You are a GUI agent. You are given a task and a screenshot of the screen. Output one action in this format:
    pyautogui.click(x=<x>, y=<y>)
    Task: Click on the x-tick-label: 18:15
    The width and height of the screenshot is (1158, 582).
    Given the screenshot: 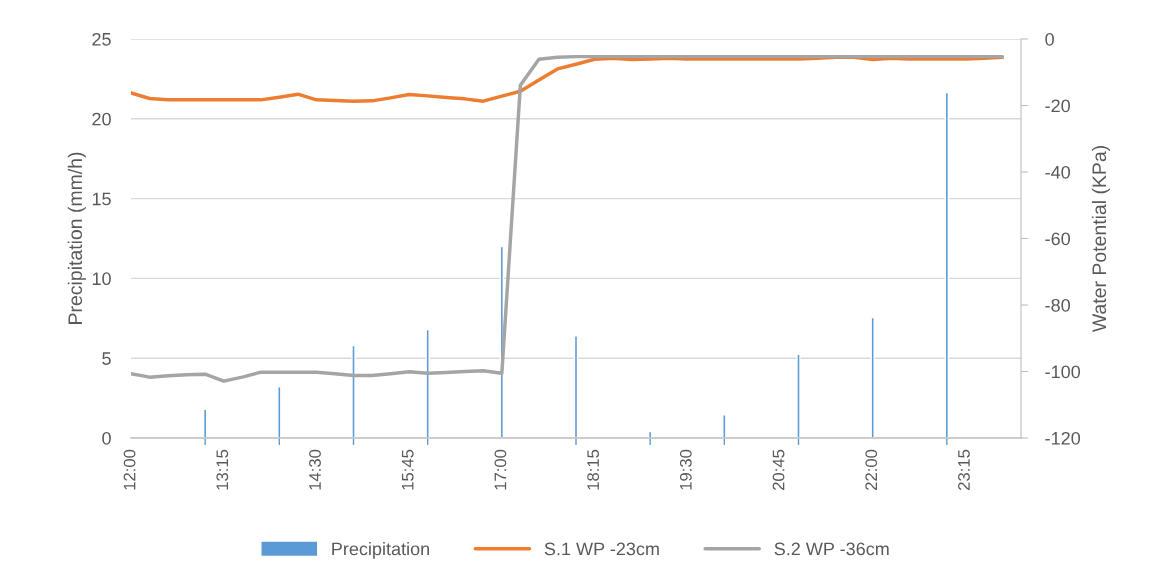 What is the action you would take?
    pyautogui.click(x=593, y=469)
    